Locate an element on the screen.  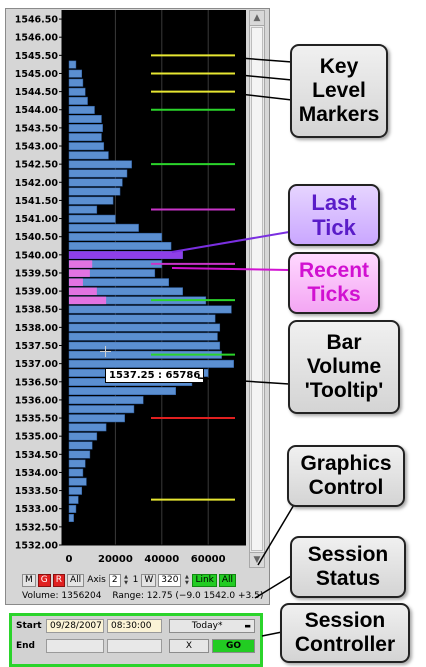
start-date-input: 09/28/2007 is located at coordinates (75, 626).